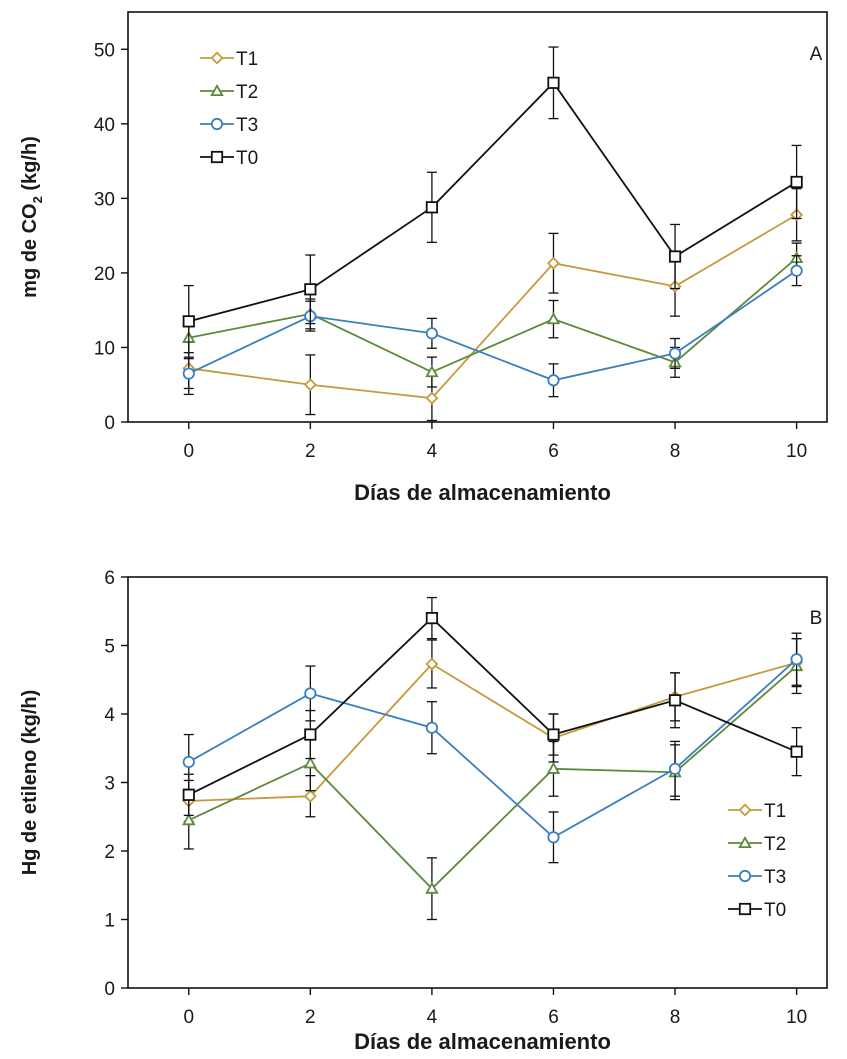  What do you see at coordinates (109, 989) in the screenshot?
I see `y-tick-label: 0` at bounding box center [109, 989].